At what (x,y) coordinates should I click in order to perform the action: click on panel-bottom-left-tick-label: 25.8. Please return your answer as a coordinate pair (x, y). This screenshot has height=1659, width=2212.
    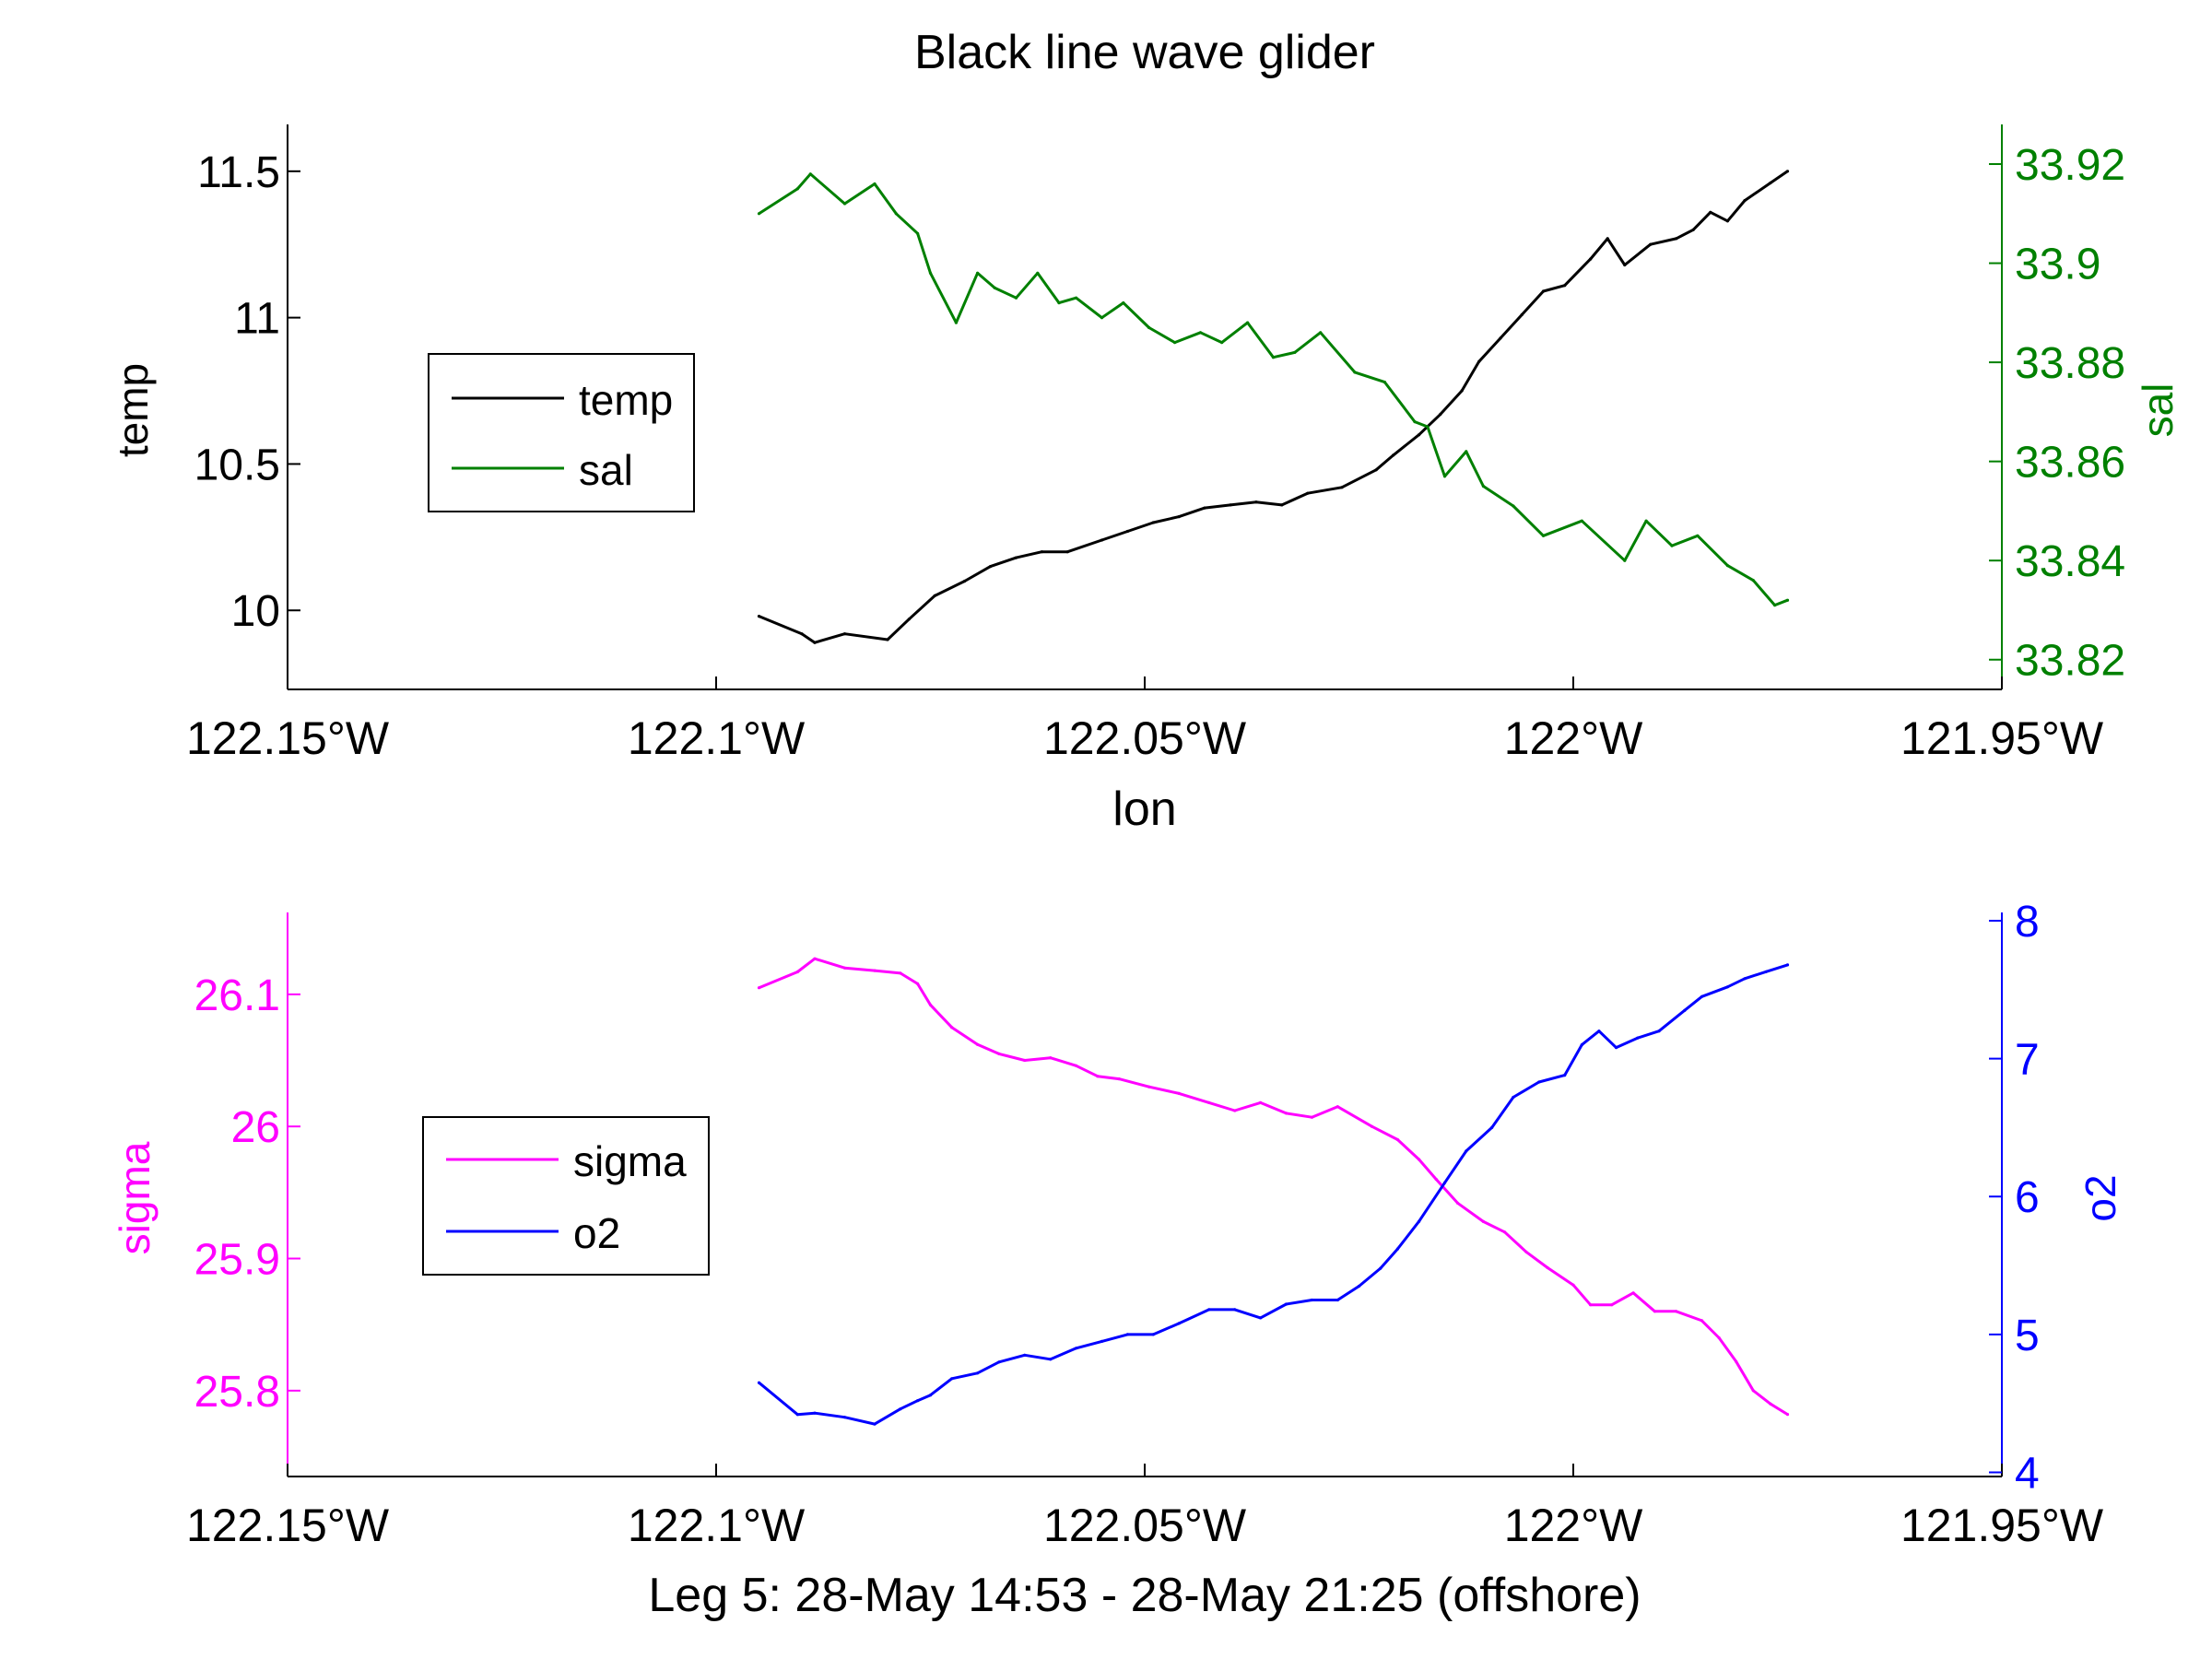
    Looking at the image, I should click on (237, 1392).